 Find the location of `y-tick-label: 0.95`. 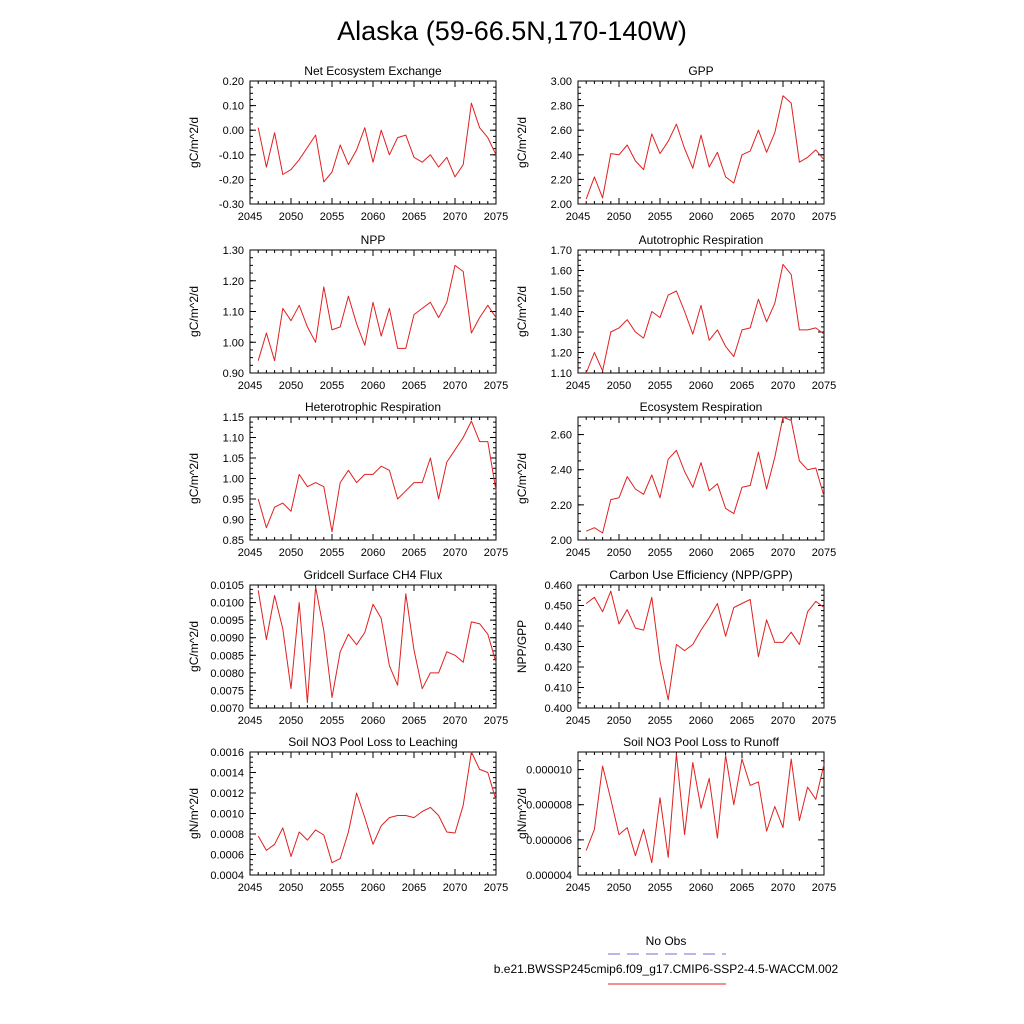

y-tick-label: 0.95 is located at coordinates (233, 500).